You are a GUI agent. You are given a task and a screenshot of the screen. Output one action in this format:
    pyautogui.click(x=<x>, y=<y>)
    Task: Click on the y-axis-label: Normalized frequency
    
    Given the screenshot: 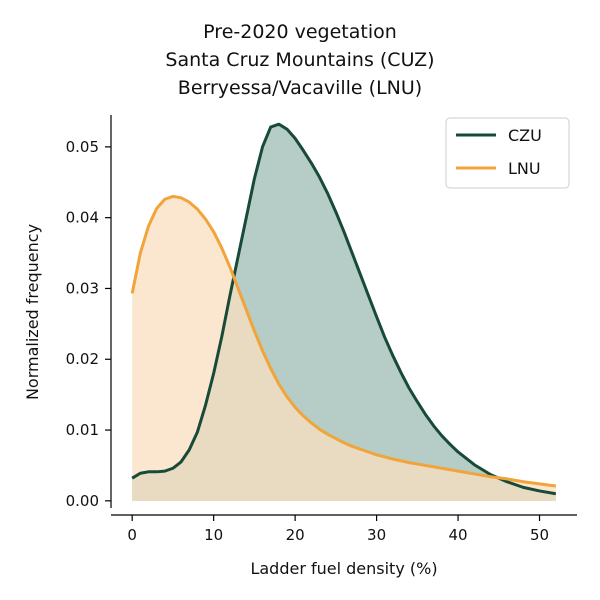 What is the action you would take?
    pyautogui.click(x=32, y=312)
    